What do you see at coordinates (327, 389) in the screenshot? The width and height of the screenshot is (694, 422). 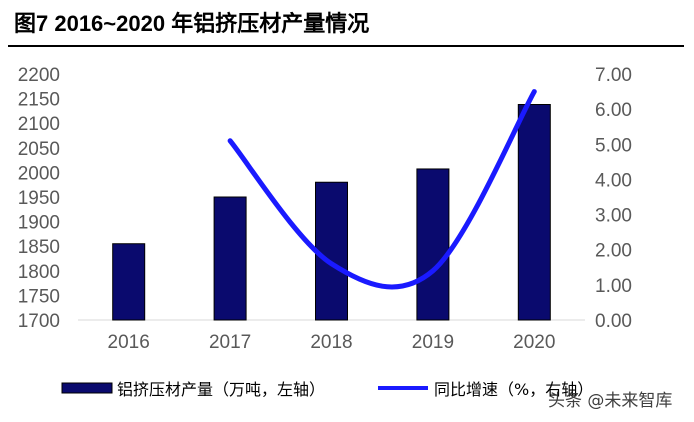 I see `legend: 铝挤压材产量（万吨，左轴） 同比增速（%，右轴）` at bounding box center [327, 389].